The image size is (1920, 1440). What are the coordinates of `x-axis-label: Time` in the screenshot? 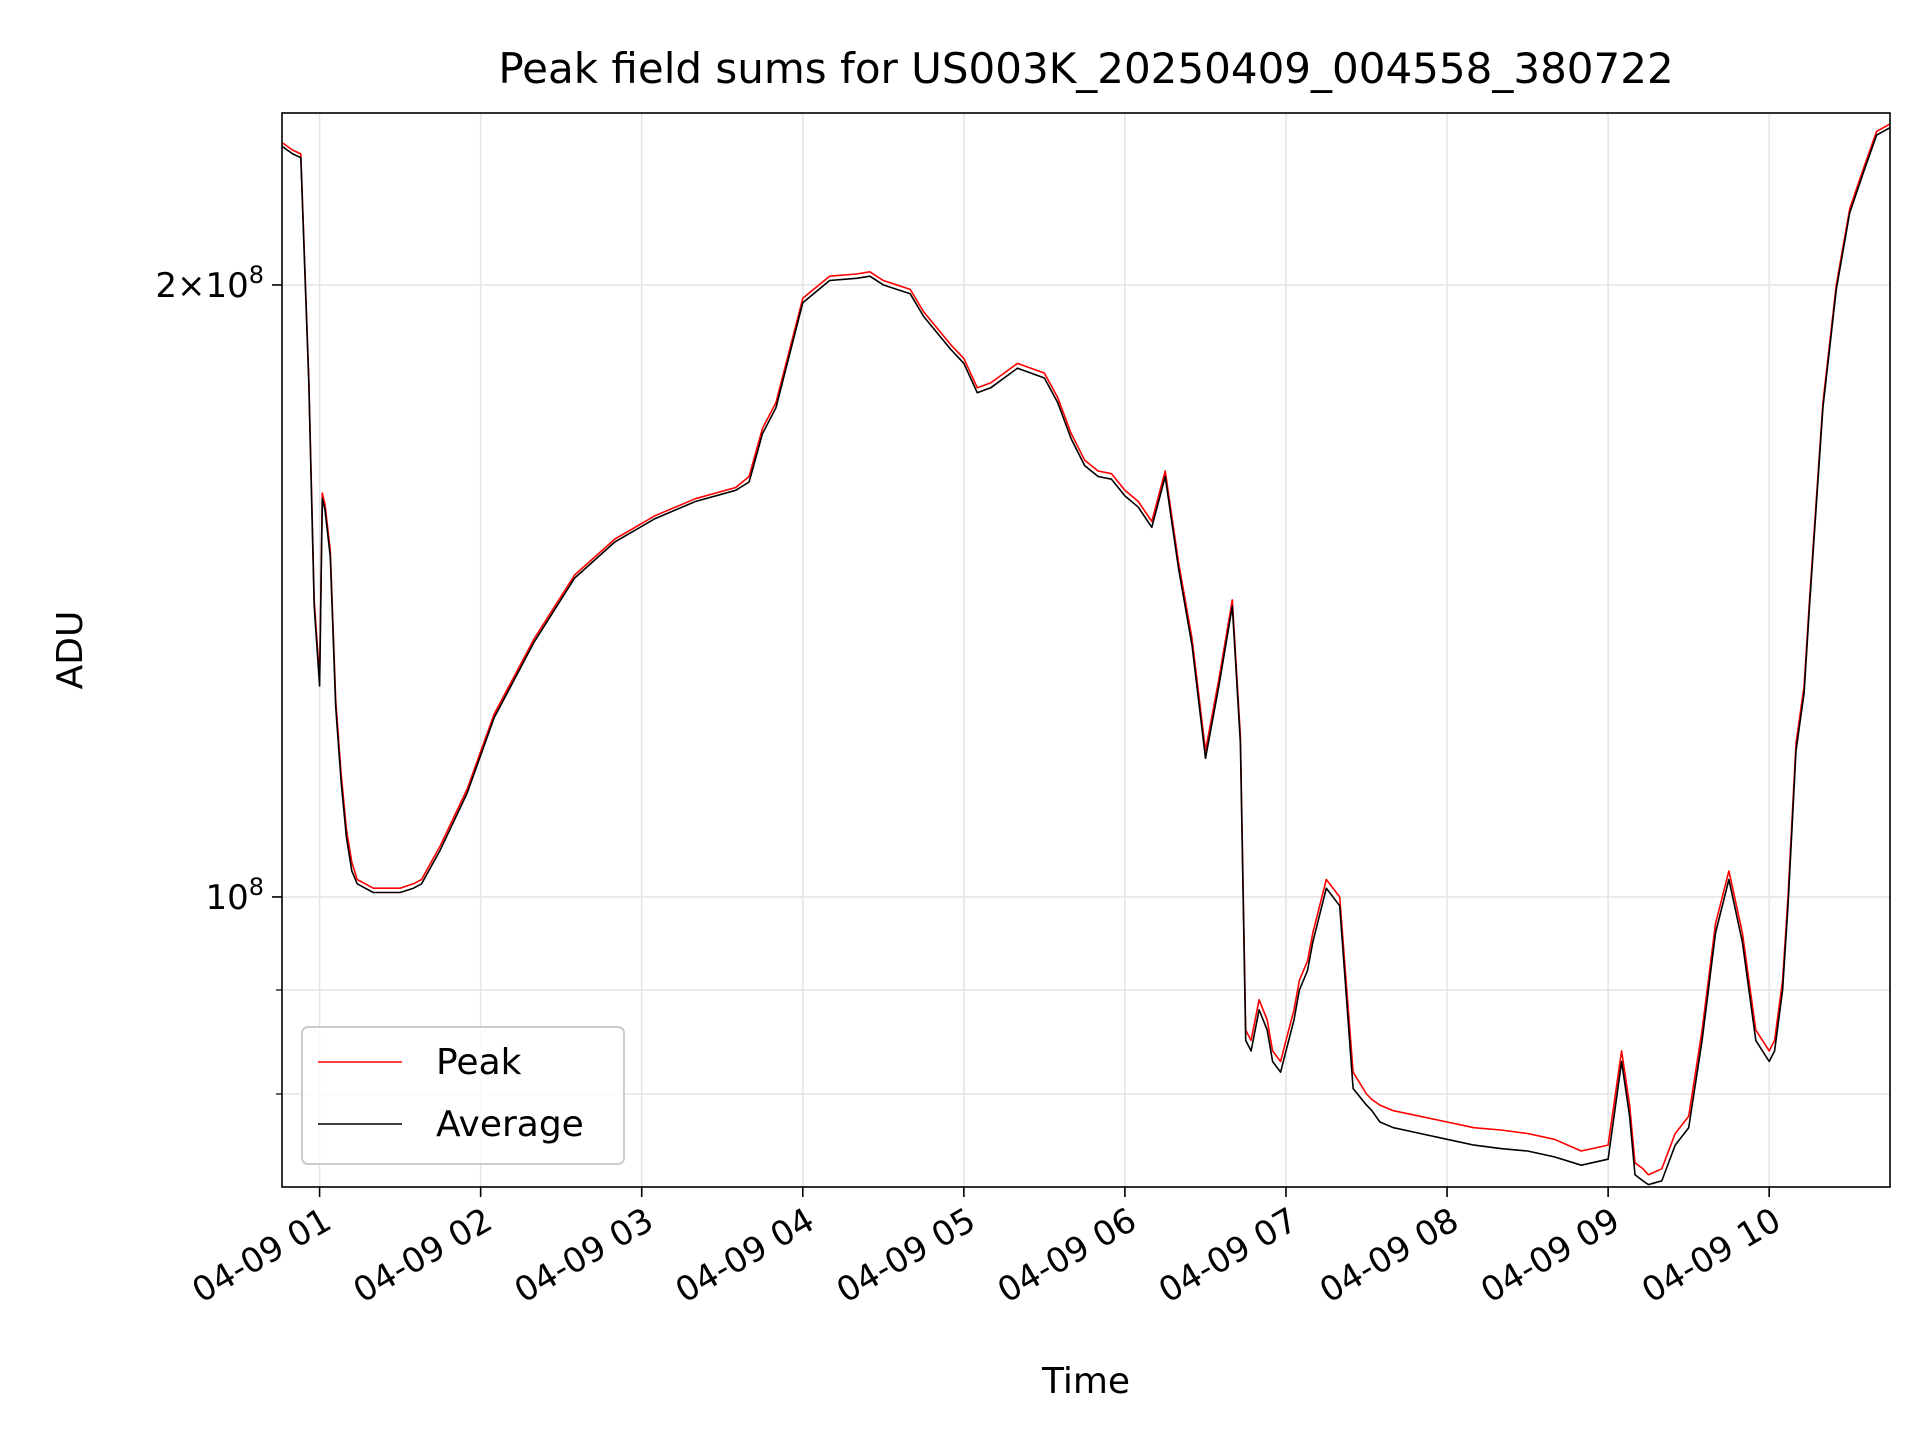 It's located at (1085, 1381).